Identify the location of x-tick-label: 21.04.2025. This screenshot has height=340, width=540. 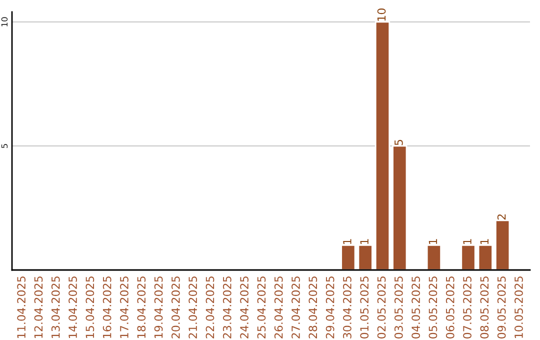
(193, 307).